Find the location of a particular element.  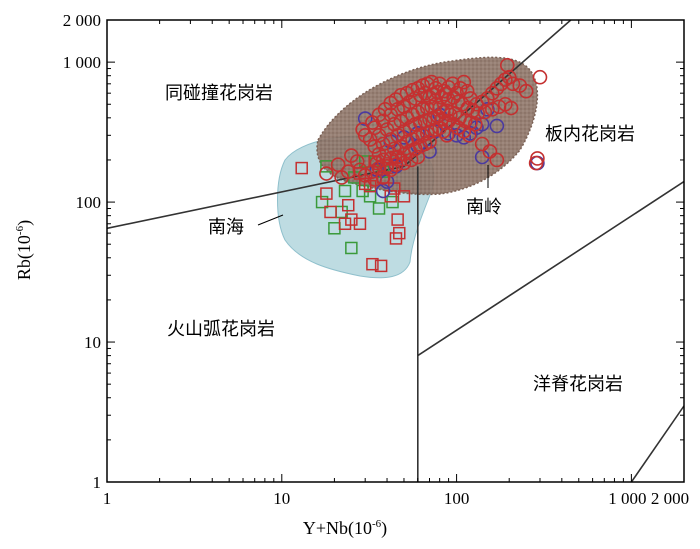

nanhai-leader is located at coordinates (270, 220).